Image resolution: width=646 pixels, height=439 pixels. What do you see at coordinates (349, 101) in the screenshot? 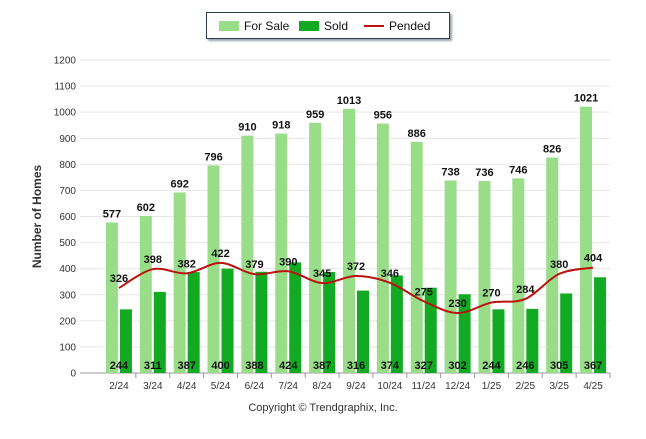
I see `data-label-for-sale: 1013` at bounding box center [349, 101].